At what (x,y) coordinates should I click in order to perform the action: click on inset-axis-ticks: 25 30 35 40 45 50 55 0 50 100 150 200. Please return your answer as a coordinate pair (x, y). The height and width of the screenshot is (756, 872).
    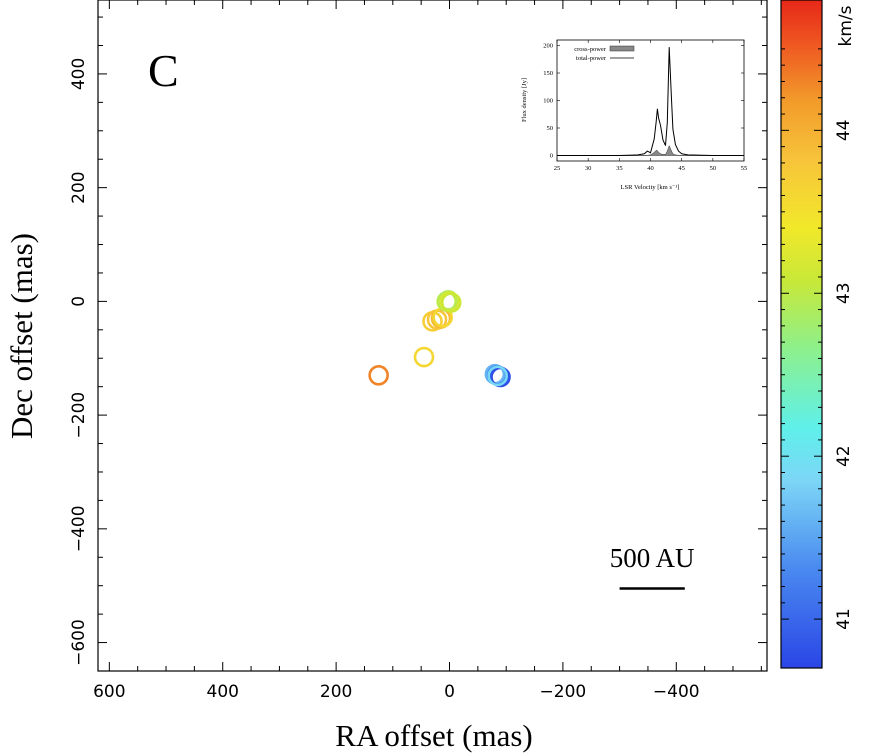
    Looking at the image, I should click on (645, 106).